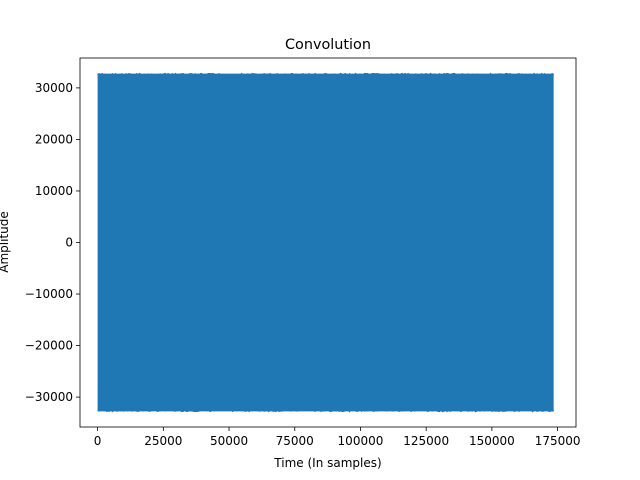 This screenshot has height=480, width=640. What do you see at coordinates (295, 441) in the screenshot?
I see `x-tick-label: 75000` at bounding box center [295, 441].